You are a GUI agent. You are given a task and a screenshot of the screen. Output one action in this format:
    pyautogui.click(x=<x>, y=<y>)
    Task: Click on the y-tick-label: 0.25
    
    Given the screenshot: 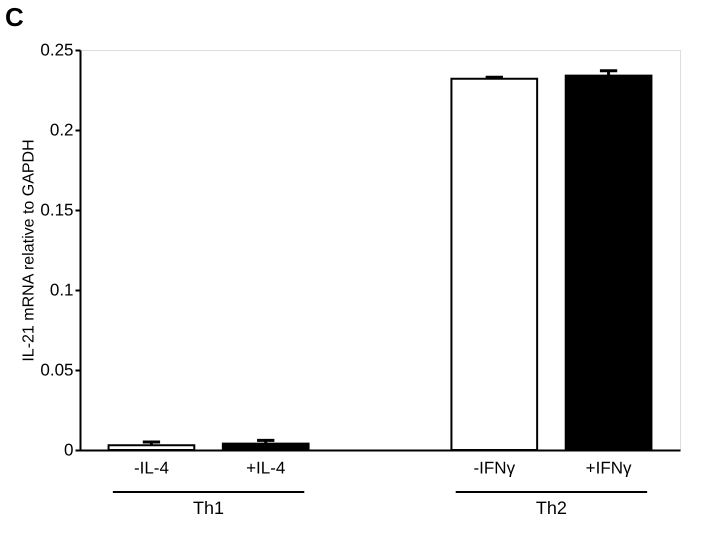 What is the action you would take?
    pyautogui.click(x=57, y=50)
    